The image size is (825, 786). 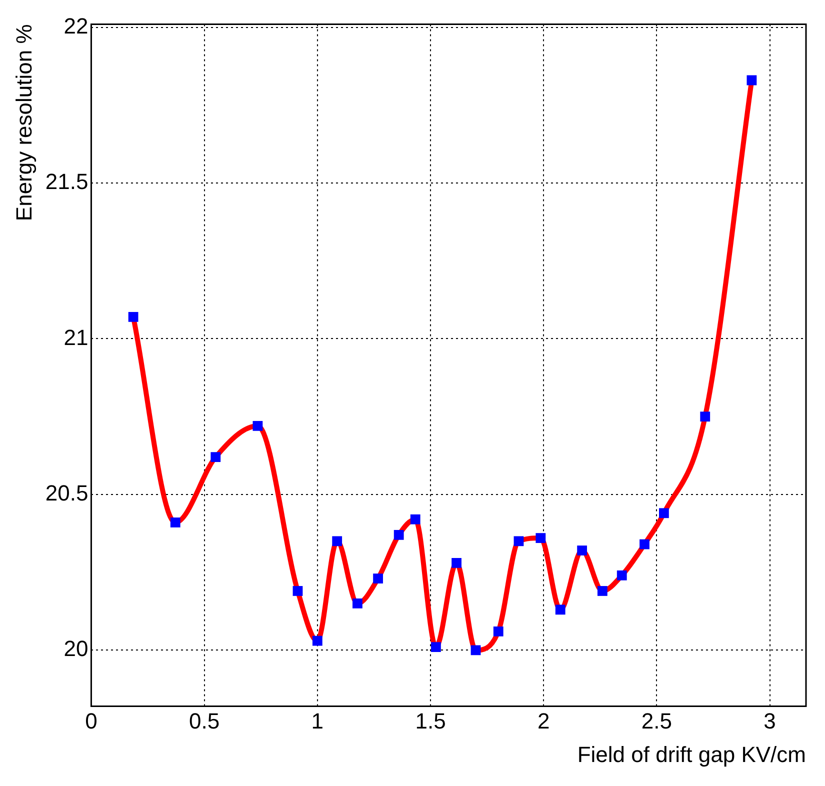 I want to click on y-tick-label: 20, so click(x=76, y=649).